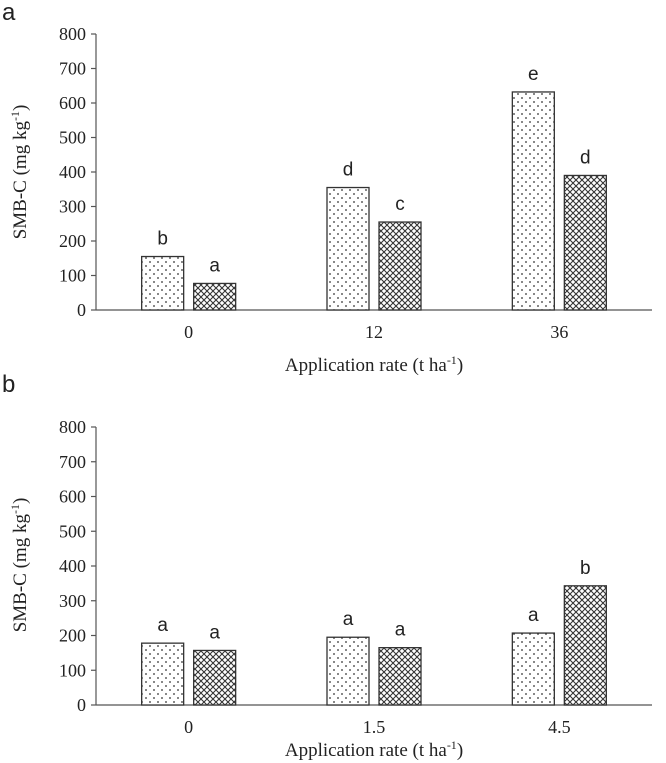  Describe the element at coordinates (374, 727) in the screenshot. I see `x-tick-label: 1.5` at that location.